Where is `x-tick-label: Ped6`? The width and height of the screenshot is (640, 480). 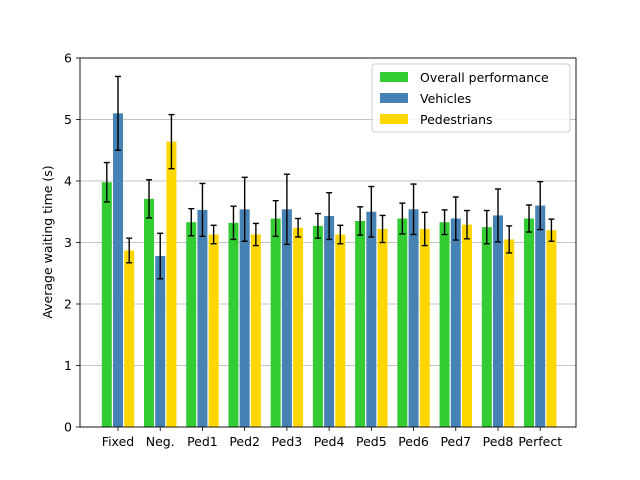
x-tick-label: Ped6 is located at coordinates (413, 441).